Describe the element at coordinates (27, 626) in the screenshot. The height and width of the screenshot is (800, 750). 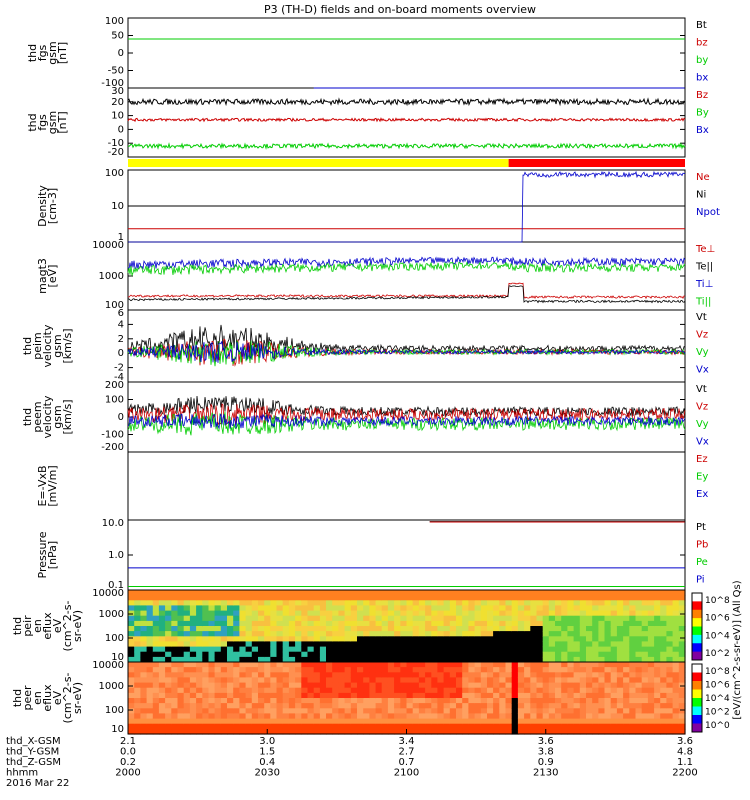
I see `y-axis-label-line: peir` at that location.